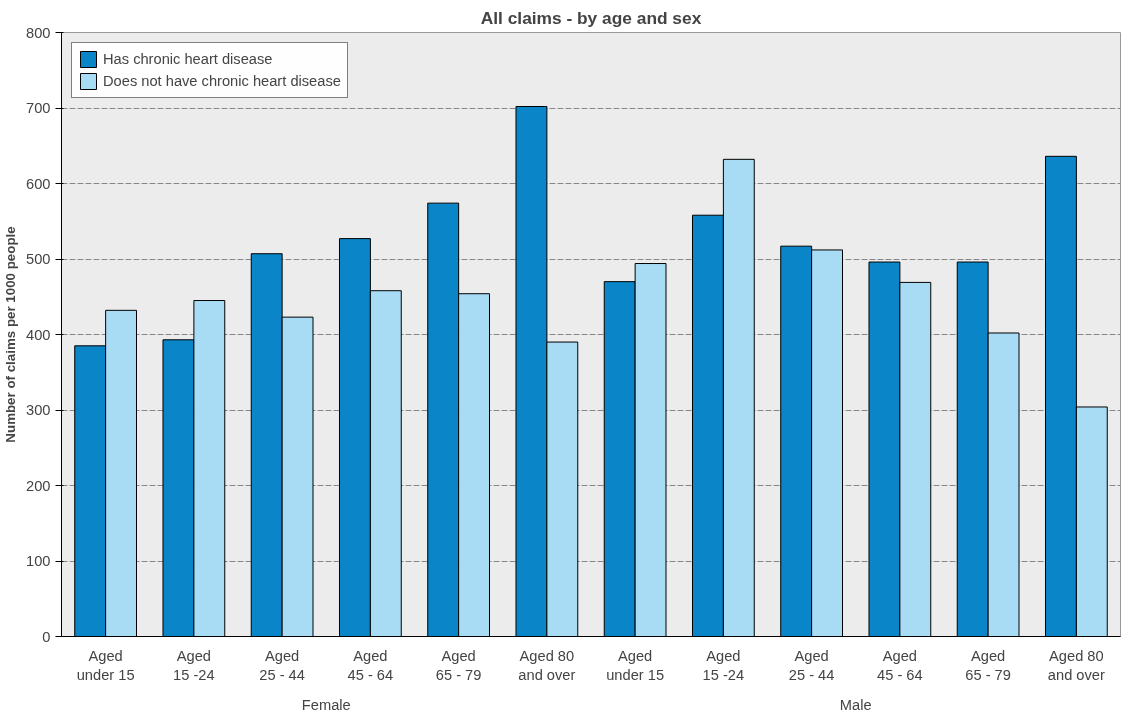  I want to click on y-tick-label: 400, so click(38, 334).